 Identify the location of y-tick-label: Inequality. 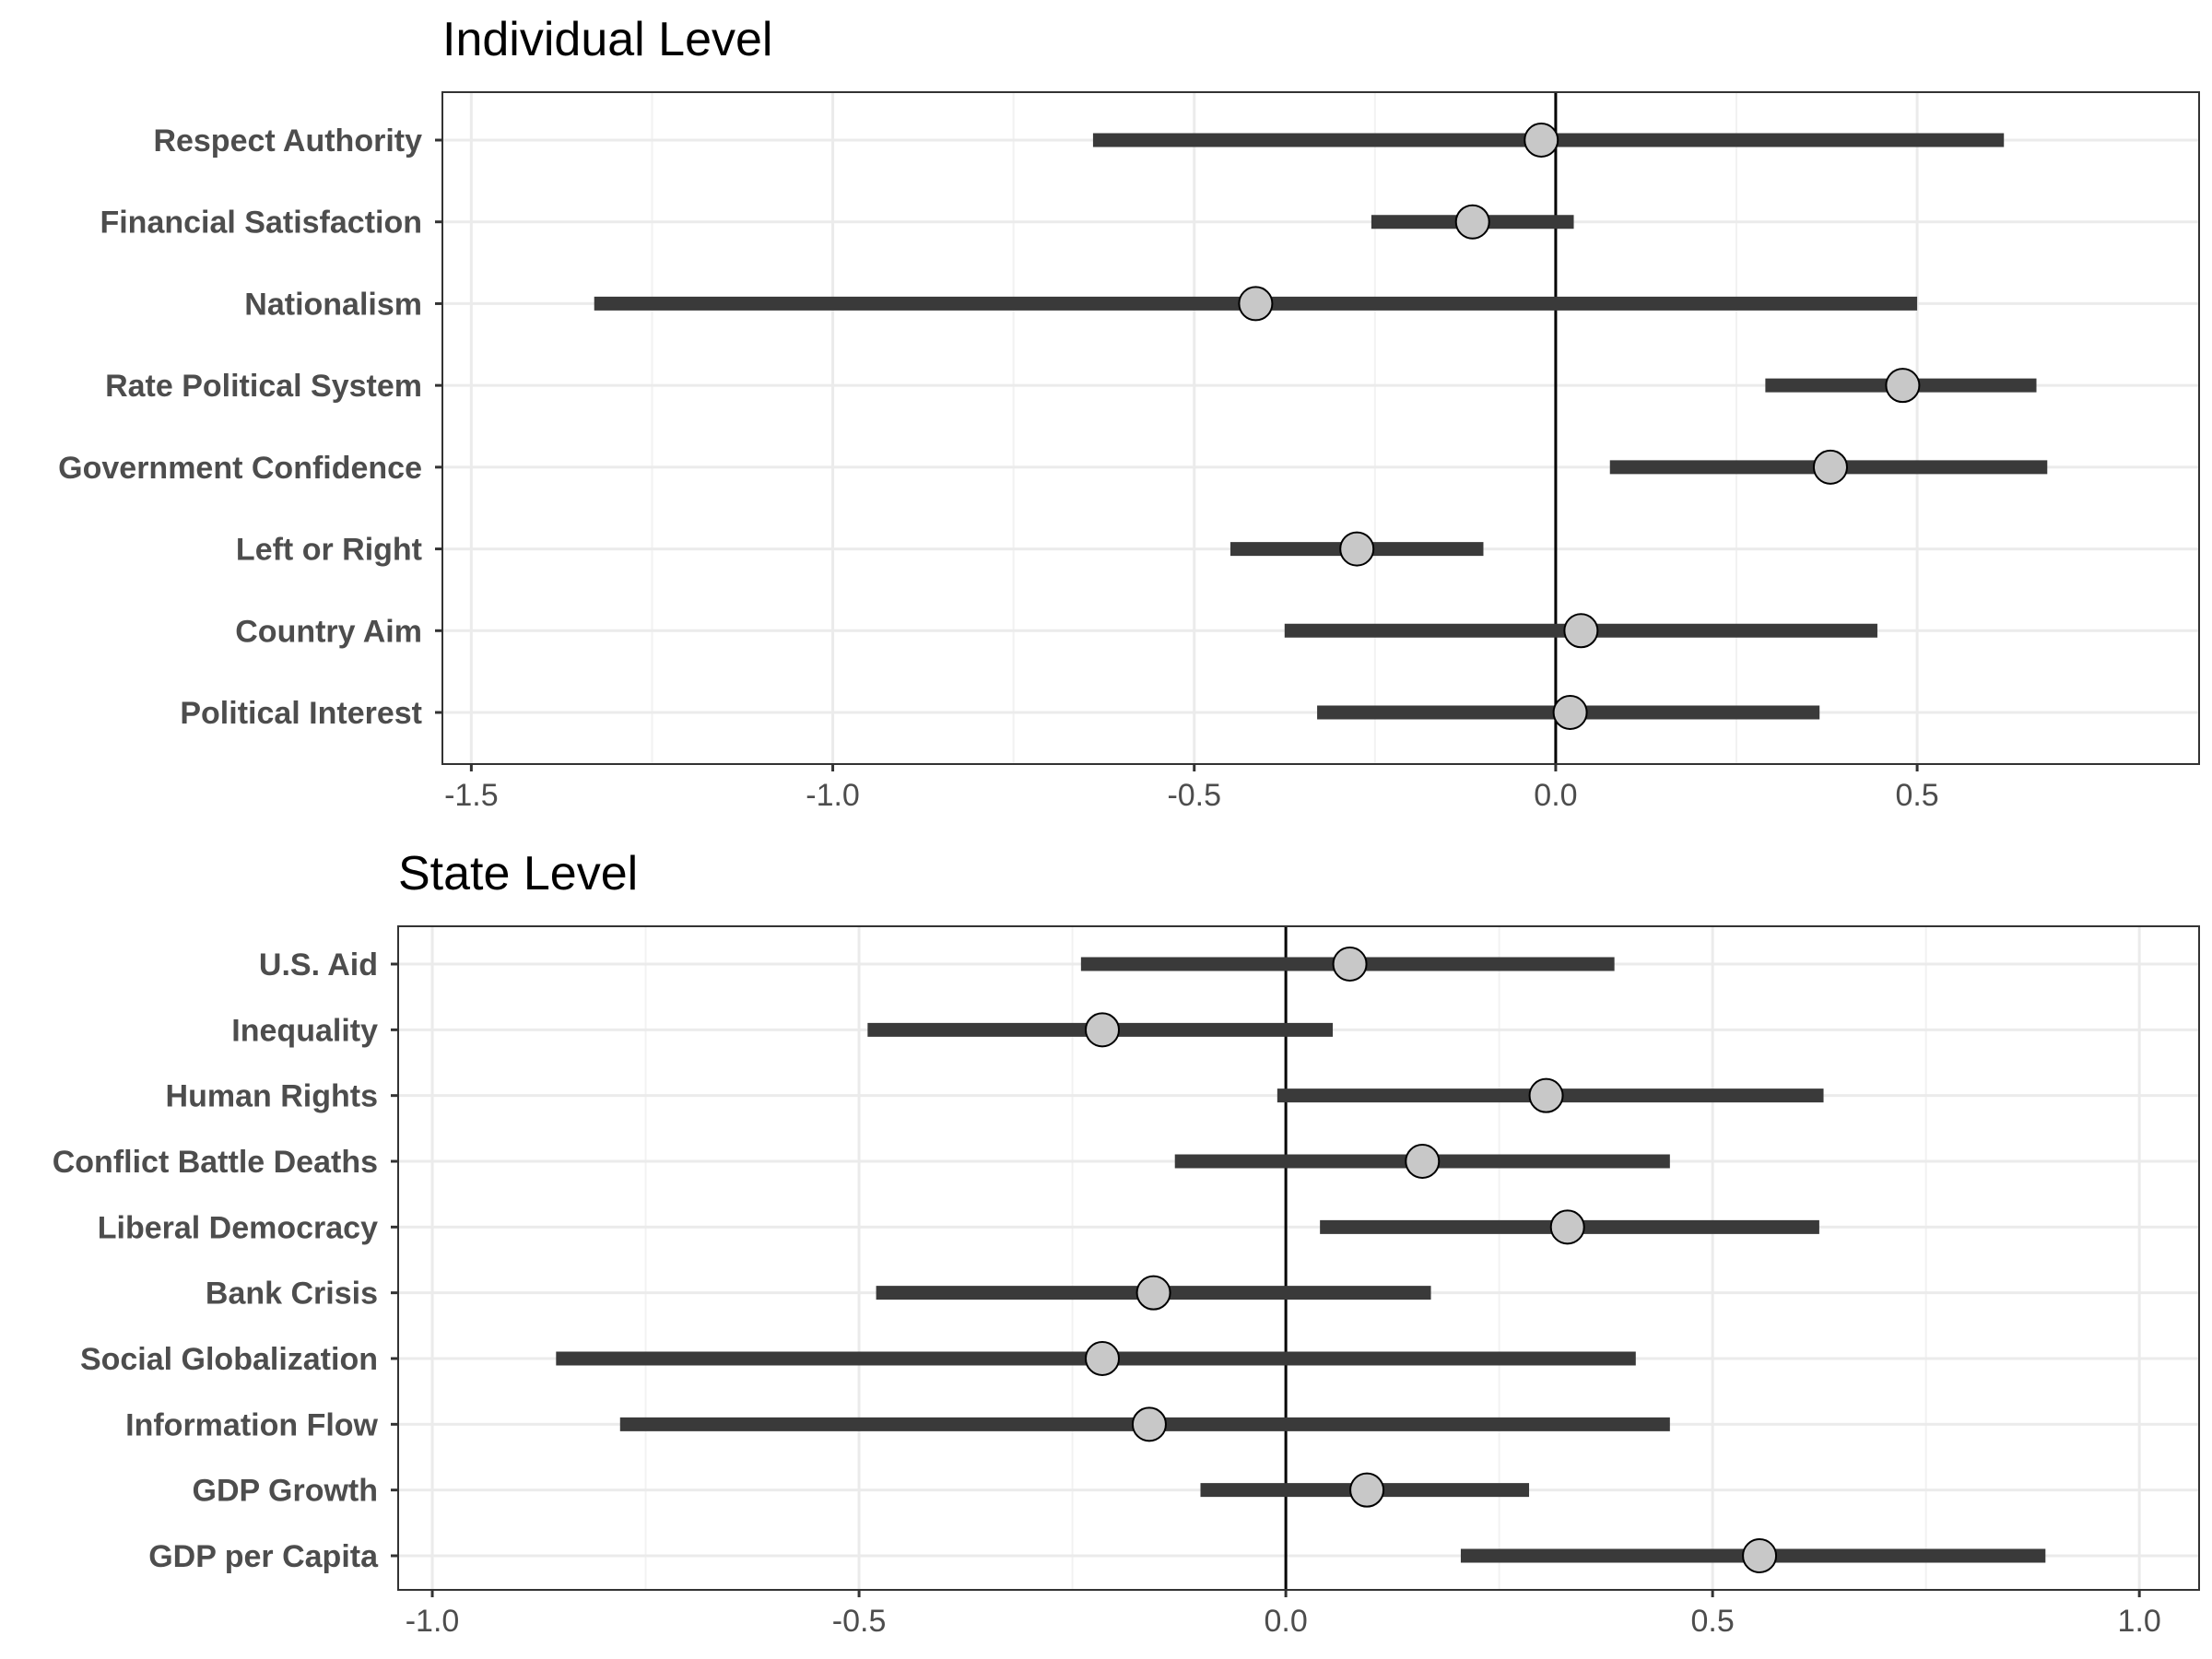
(304, 1030).